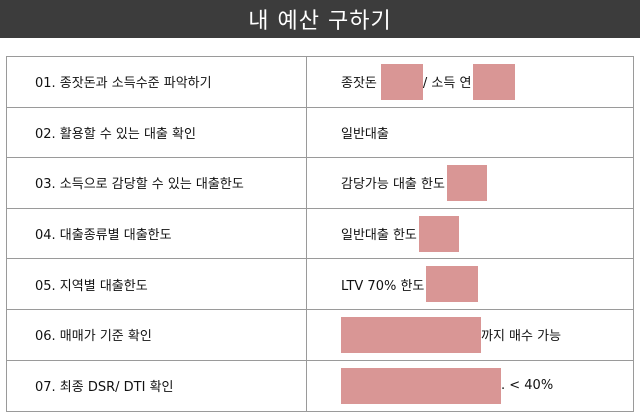 Image resolution: width=640 pixels, height=413 pixels. Describe the element at coordinates (157, 183) in the screenshot. I see `step-label: 03. 소득으로 감당할 수 있는 대출한도` at that location.